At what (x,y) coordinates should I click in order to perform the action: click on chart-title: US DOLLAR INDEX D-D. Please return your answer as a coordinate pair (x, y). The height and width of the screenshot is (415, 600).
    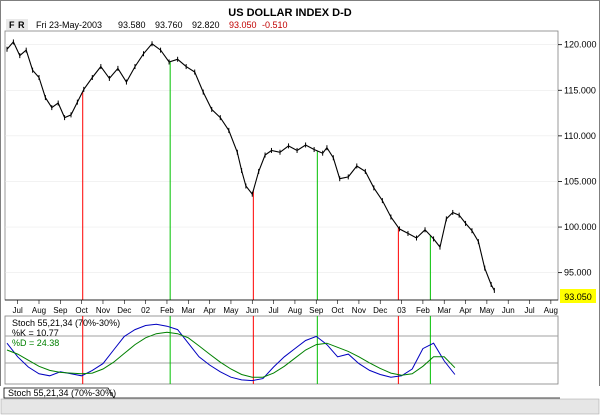
    Looking at the image, I should click on (290, 13).